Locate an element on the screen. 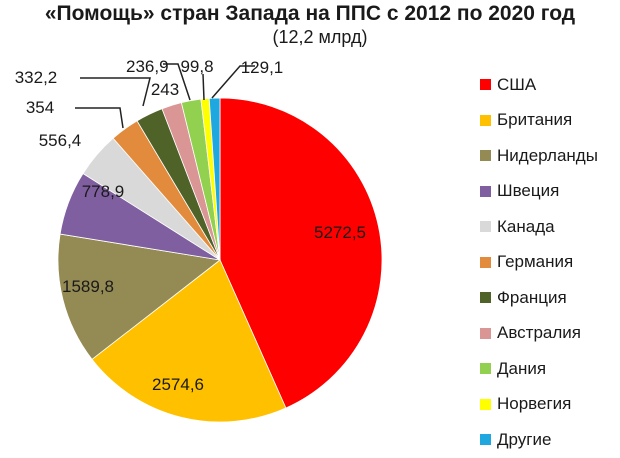  legend-item: США is located at coordinates (539, 85).